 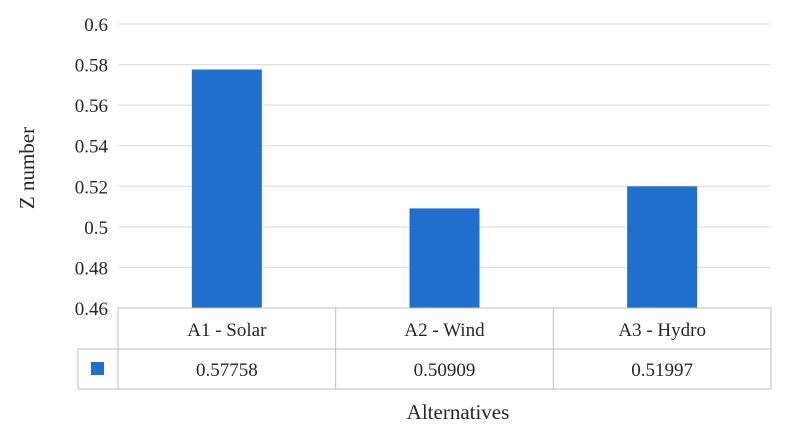 I want to click on y-axis-title: Z number, so click(x=27, y=168).